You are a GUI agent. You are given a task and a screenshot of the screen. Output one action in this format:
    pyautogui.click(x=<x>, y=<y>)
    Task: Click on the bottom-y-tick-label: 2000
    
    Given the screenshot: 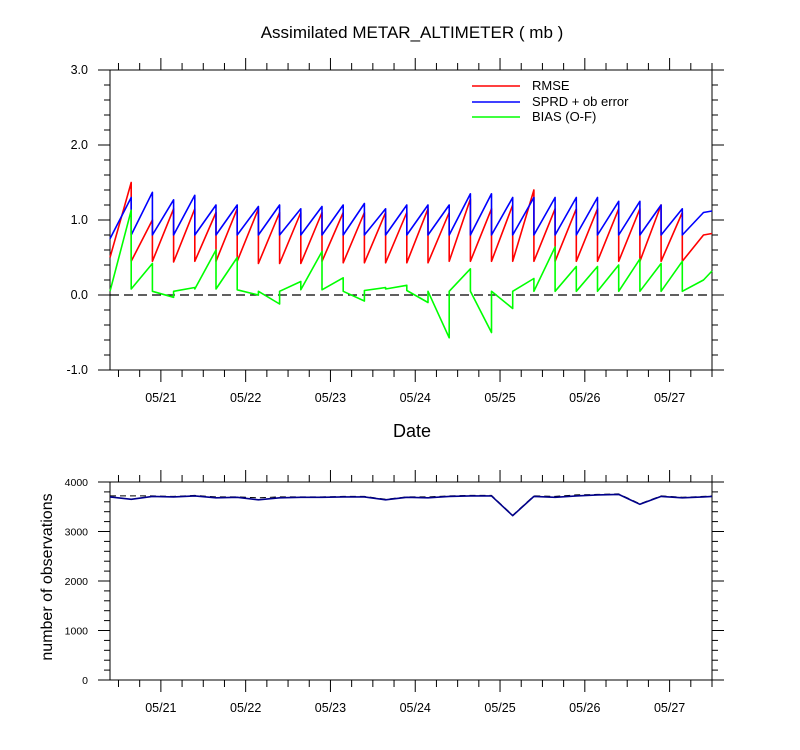 What is the action you would take?
    pyautogui.click(x=77, y=582)
    